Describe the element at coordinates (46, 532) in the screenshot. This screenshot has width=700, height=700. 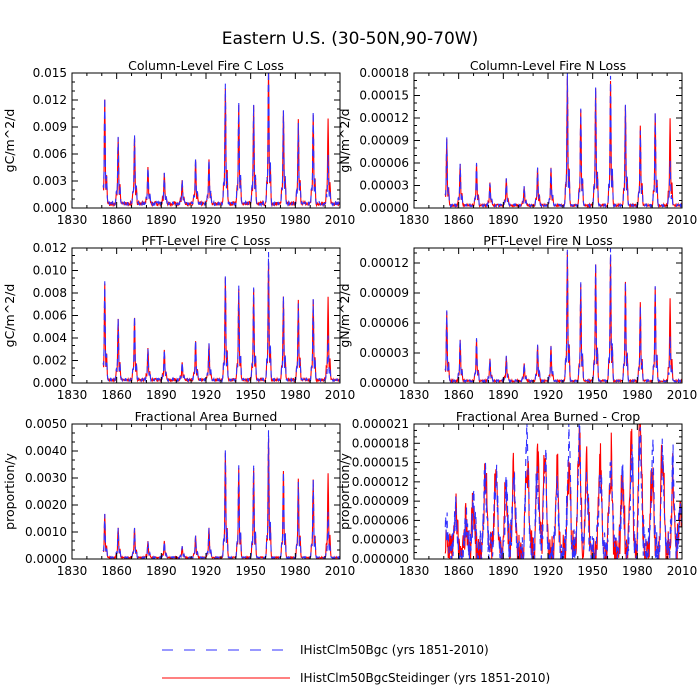
I see `y-tick-label: 0.0010` at that location.